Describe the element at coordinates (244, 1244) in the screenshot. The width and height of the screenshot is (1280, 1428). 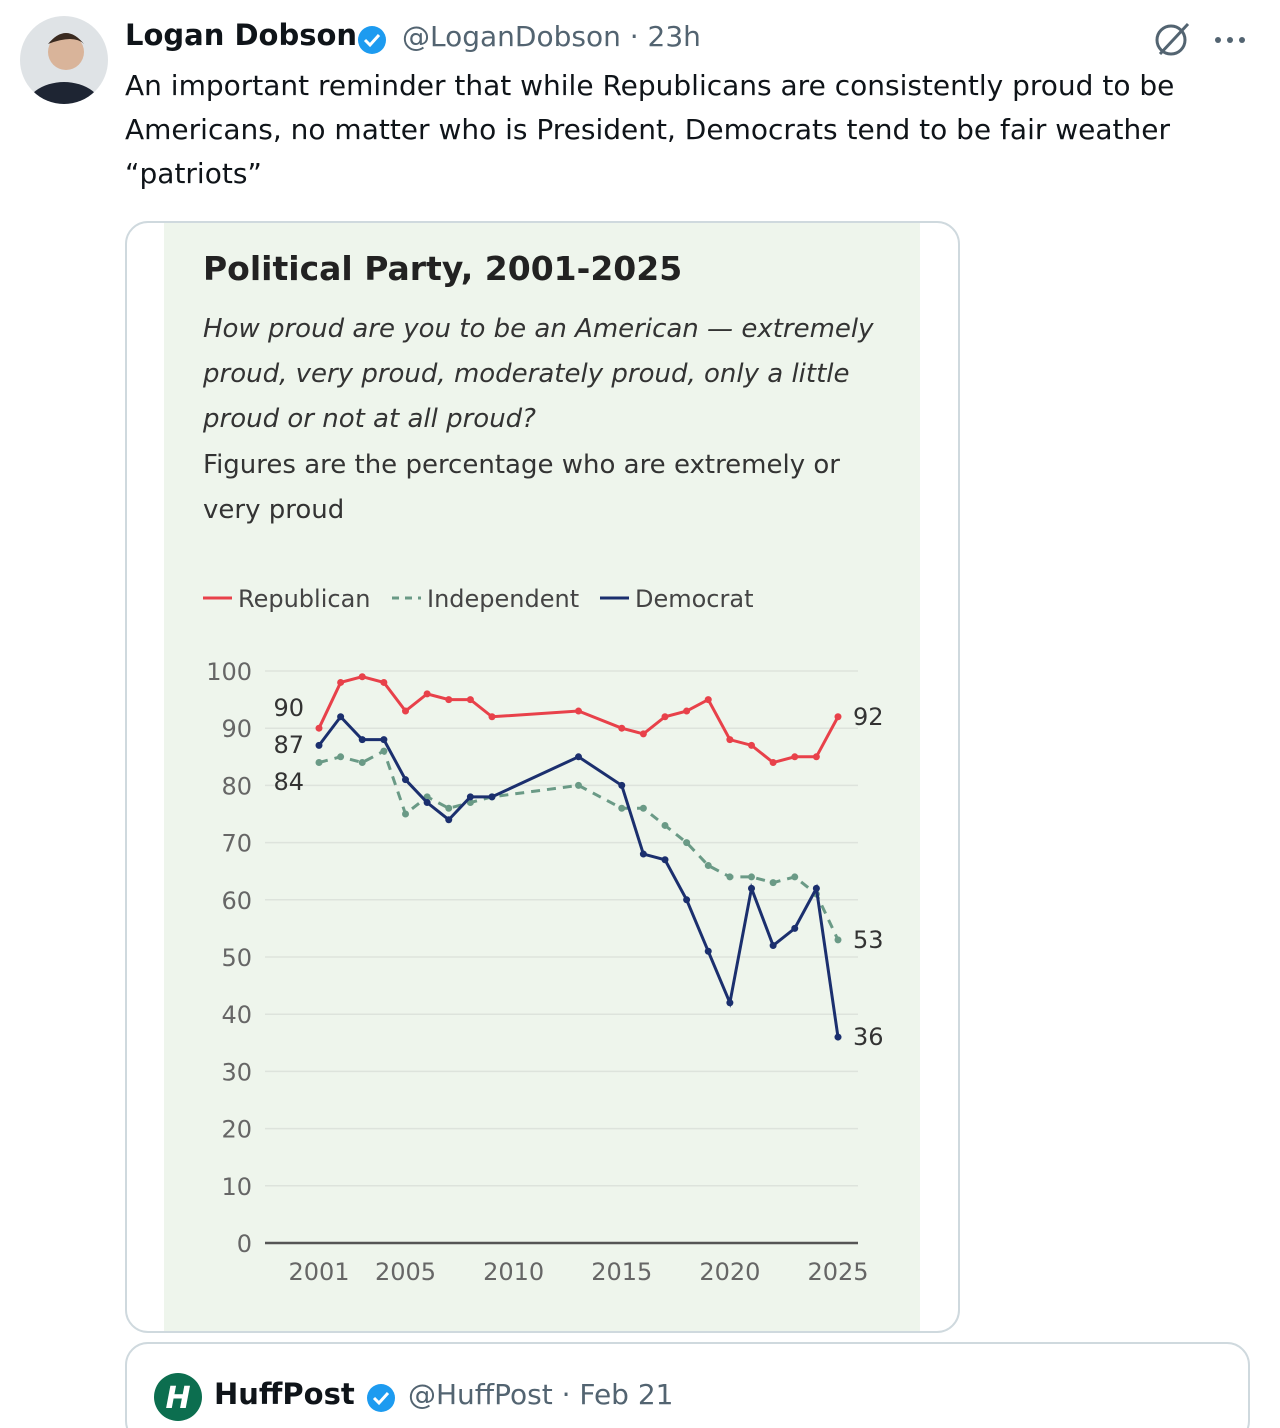
I see `y-tick-label: 0` at that location.